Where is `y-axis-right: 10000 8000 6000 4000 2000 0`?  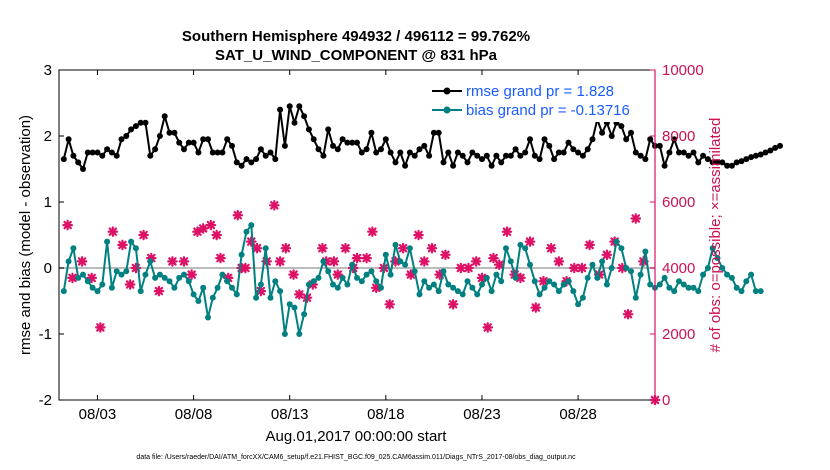
y-axis-right: 10000 8000 6000 4000 2000 0 is located at coordinates (677, 235).